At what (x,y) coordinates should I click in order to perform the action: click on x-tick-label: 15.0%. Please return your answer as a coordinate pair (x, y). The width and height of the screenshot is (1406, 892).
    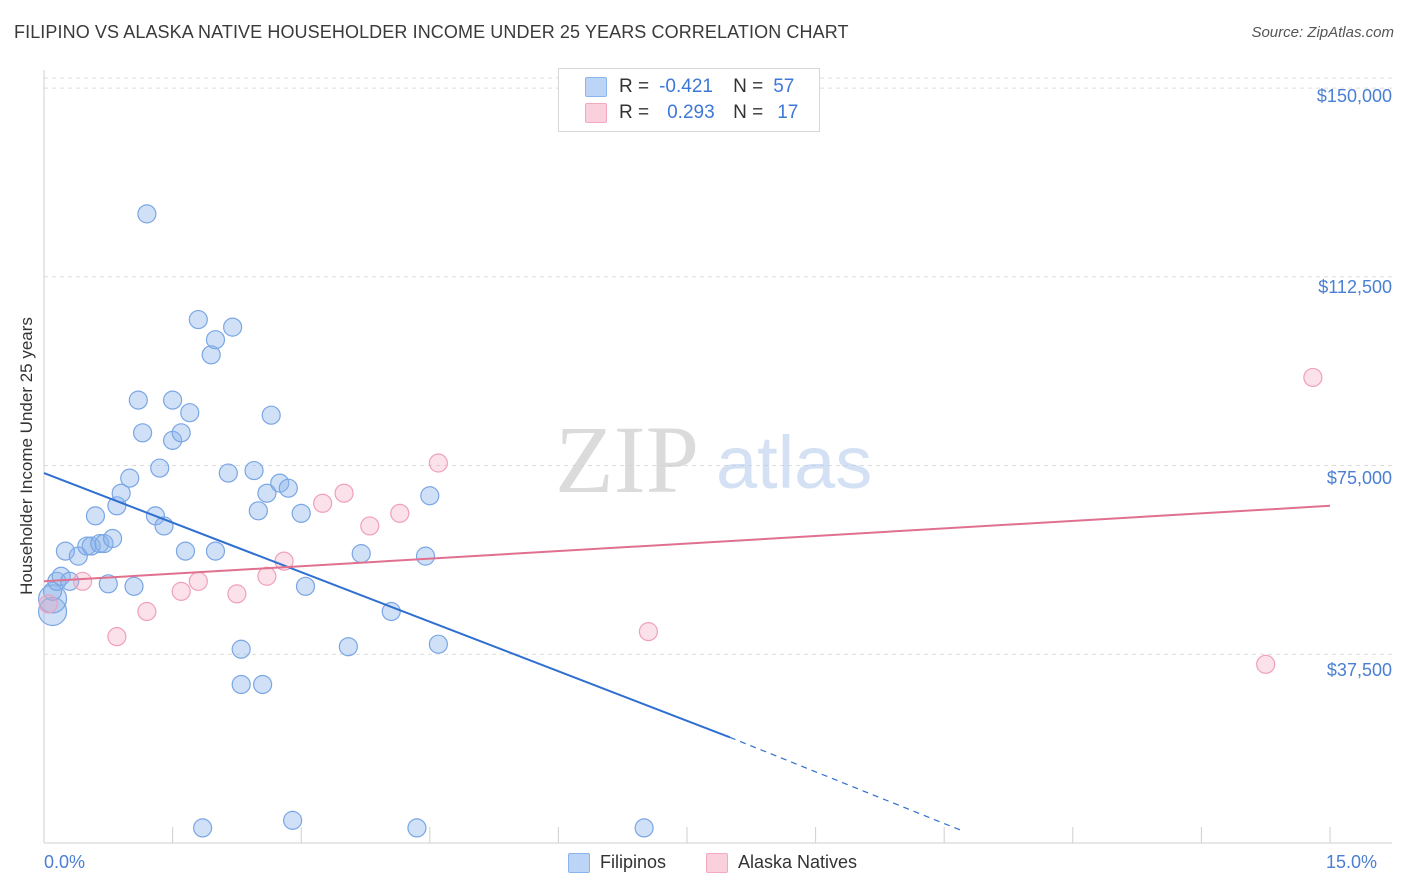
    Looking at the image, I should click on (1352, 862).